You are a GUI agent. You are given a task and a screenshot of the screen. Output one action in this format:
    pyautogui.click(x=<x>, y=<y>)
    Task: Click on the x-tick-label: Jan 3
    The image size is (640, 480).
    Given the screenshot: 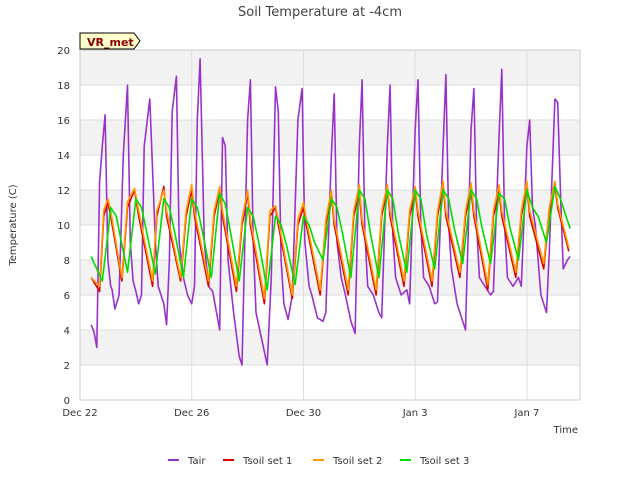 What is the action you would take?
    pyautogui.click(x=415, y=413)
    